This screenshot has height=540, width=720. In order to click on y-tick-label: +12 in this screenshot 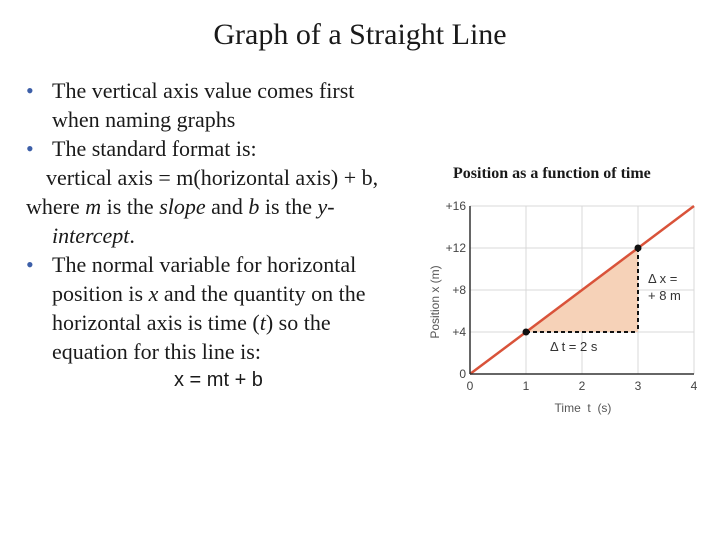, I will do `click(456, 248)`.